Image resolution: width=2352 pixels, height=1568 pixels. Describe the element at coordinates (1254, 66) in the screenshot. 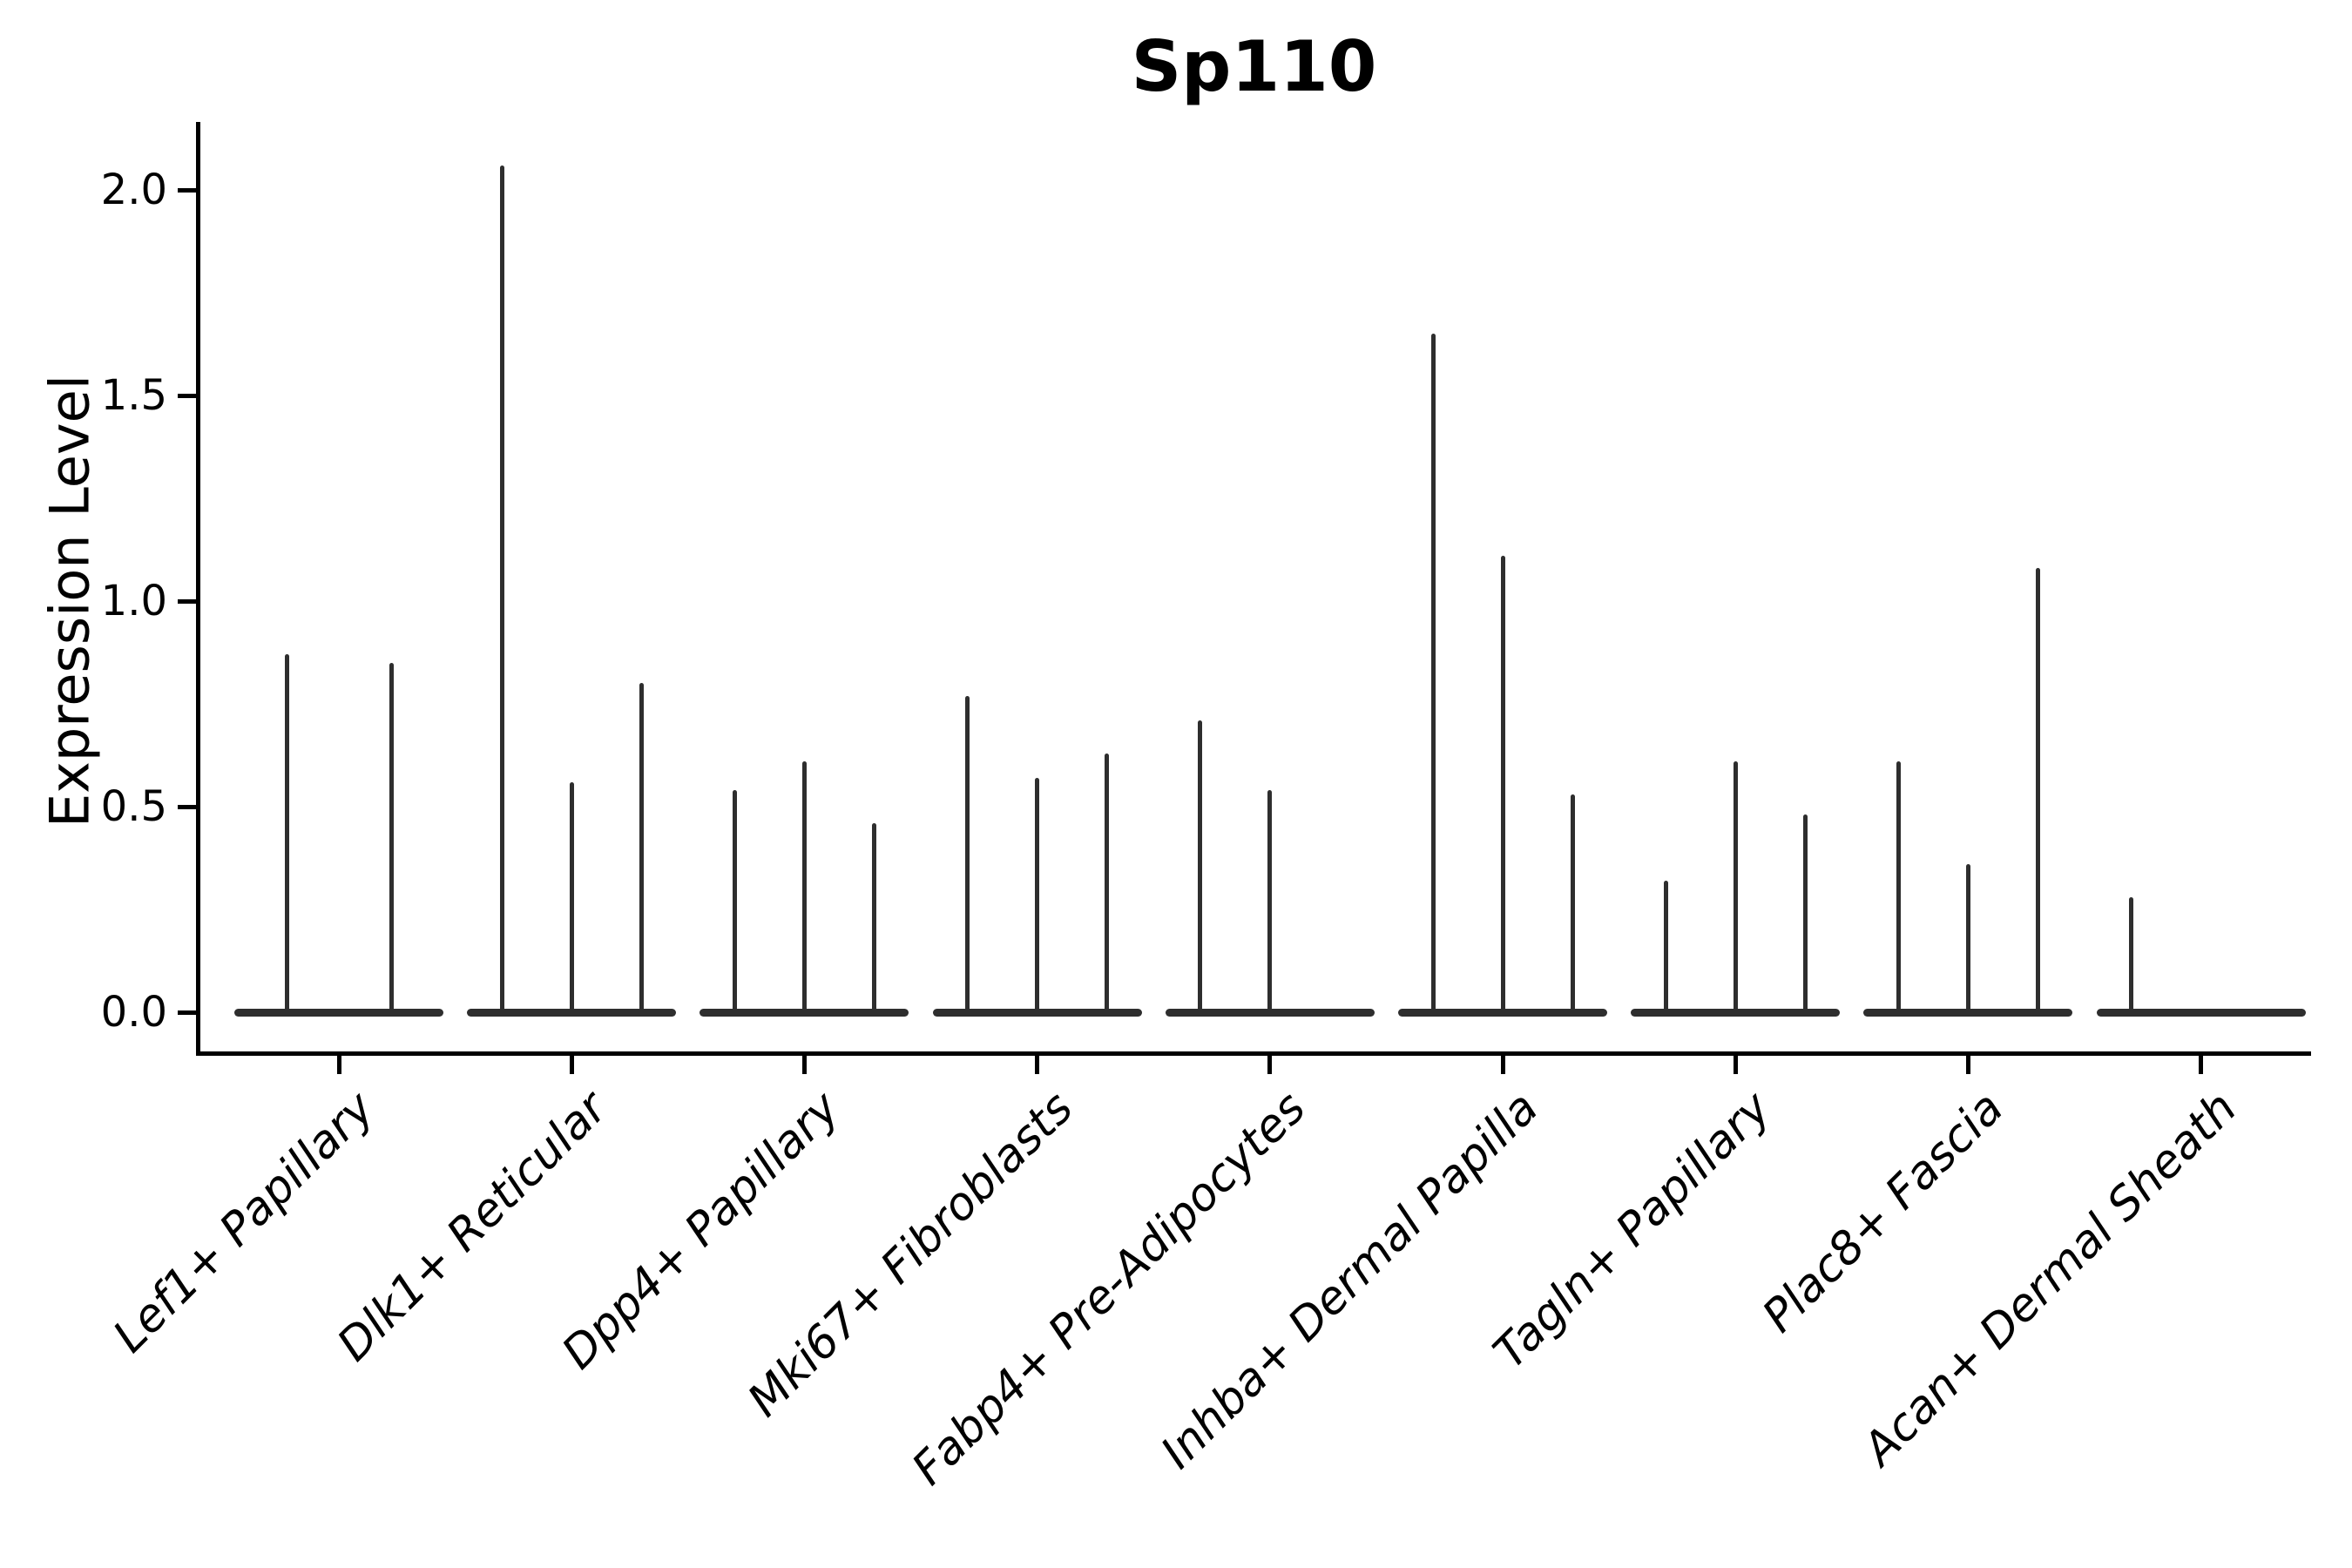

I see `chart-title: Sp110` at that location.